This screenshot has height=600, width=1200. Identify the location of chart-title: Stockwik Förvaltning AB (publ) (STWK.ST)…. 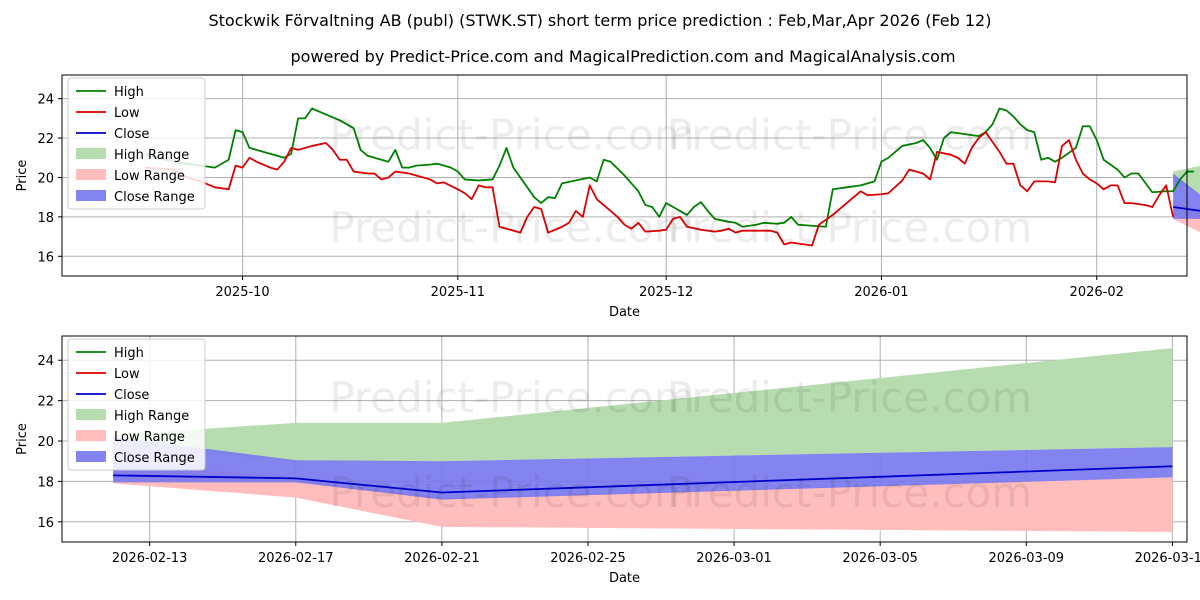
(600, 20).